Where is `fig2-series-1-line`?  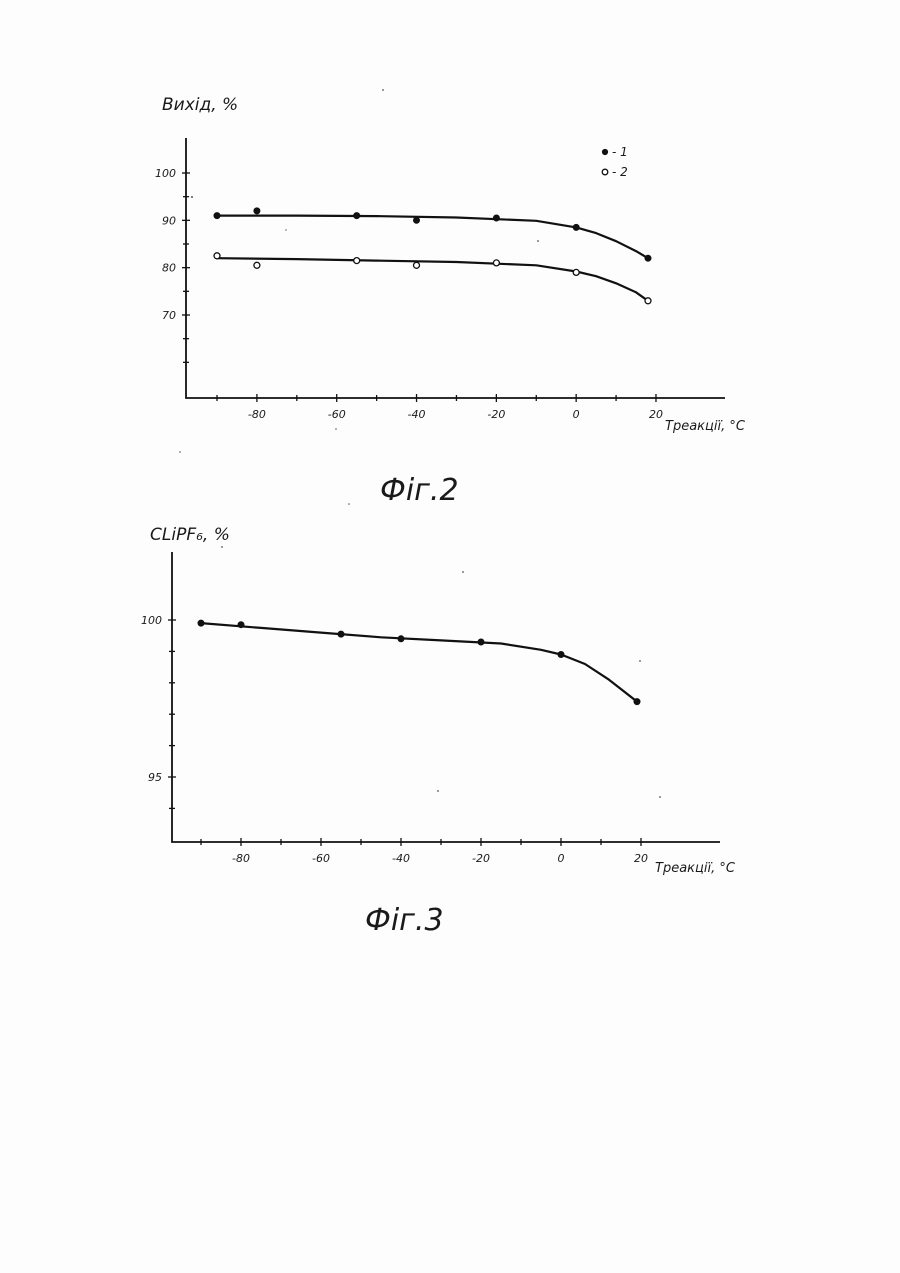
fig2-series-1-line is located at coordinates (432, 237).